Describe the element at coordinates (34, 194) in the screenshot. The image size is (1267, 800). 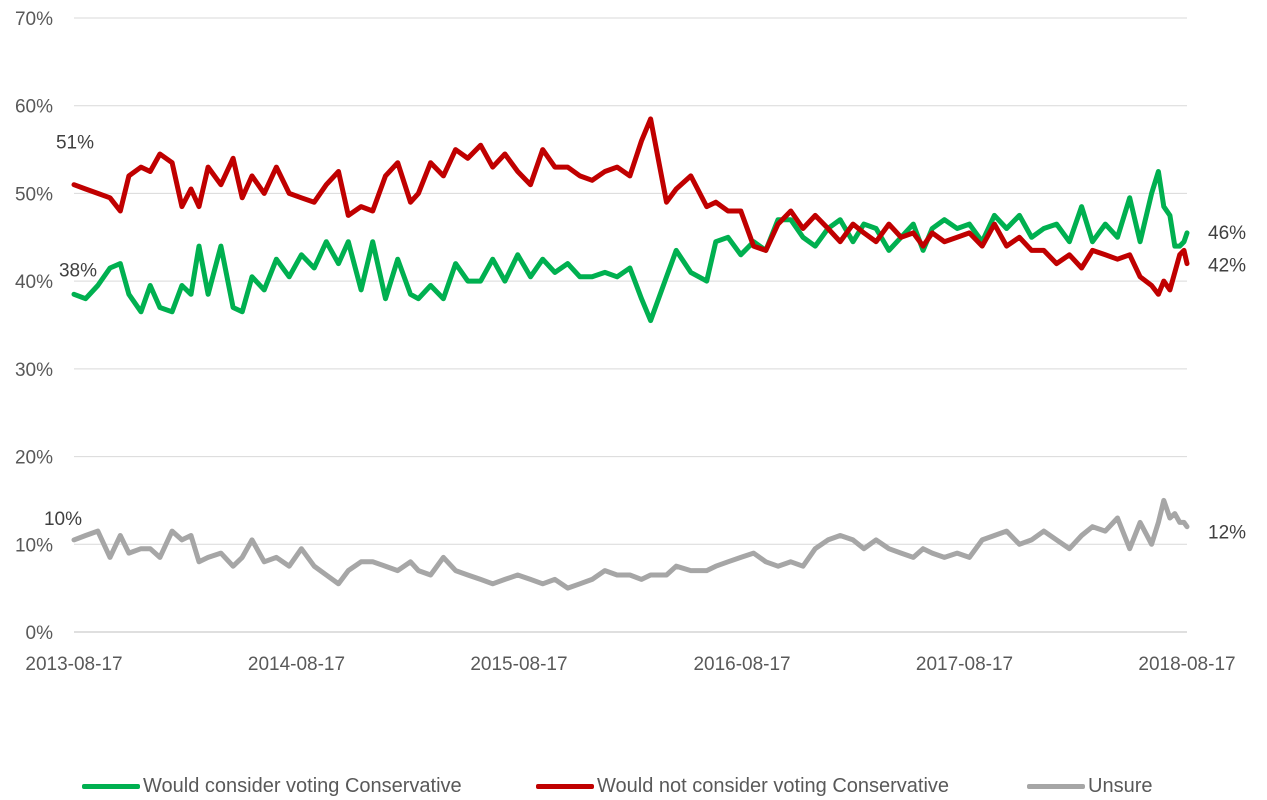
I see `y-tick-label: 50%` at that location.